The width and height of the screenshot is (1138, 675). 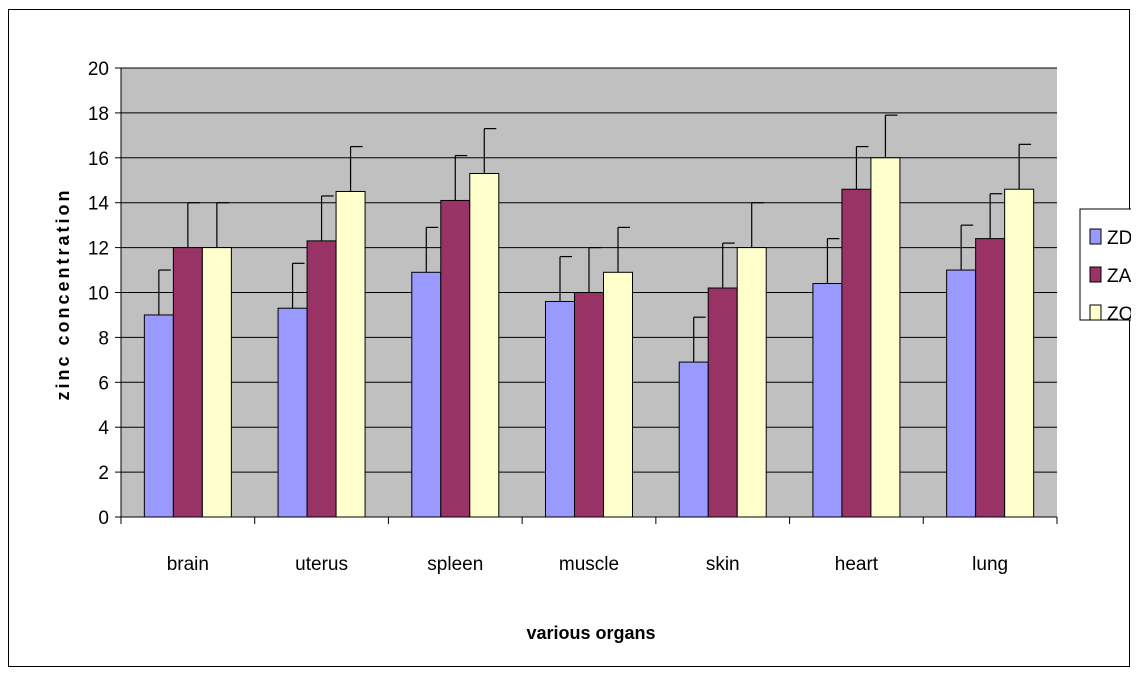 What do you see at coordinates (1119, 276) in the screenshot?
I see `legend-label-za: ZA` at bounding box center [1119, 276].